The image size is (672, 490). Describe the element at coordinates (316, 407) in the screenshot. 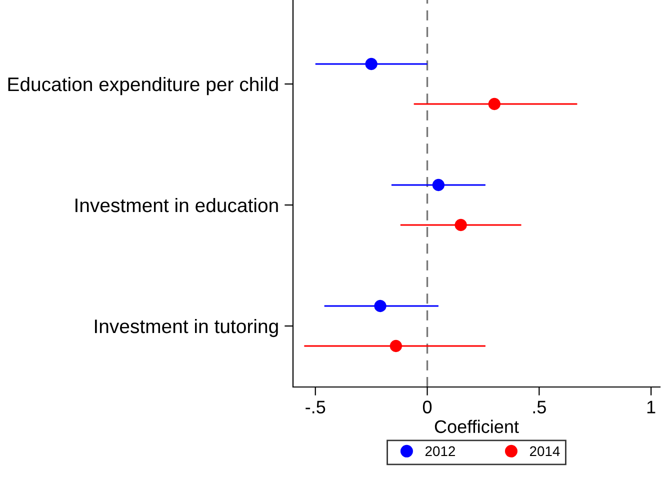

I see `x-tick-label: -.5` at that location.